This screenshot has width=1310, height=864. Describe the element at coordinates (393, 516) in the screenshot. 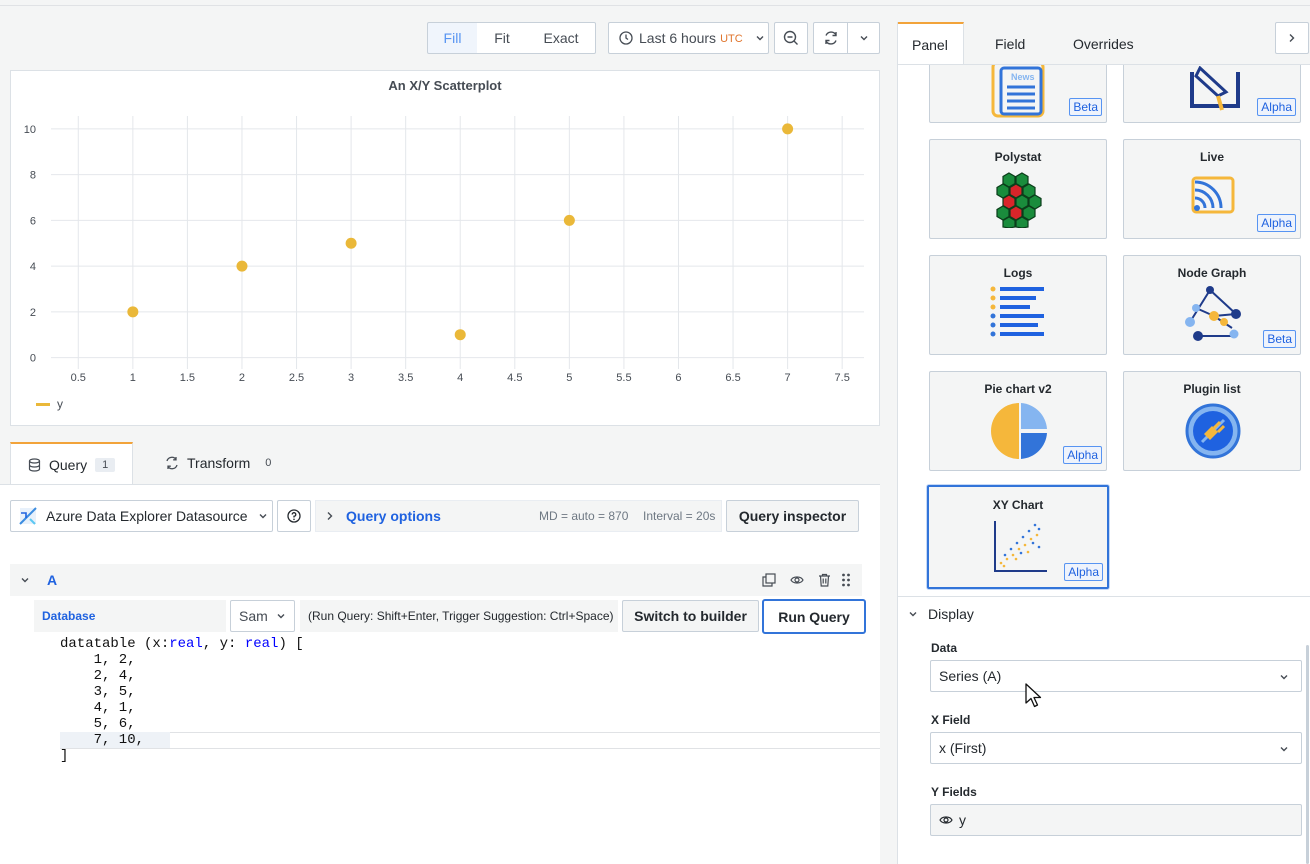

I see `query-options-label: Query options` at that location.